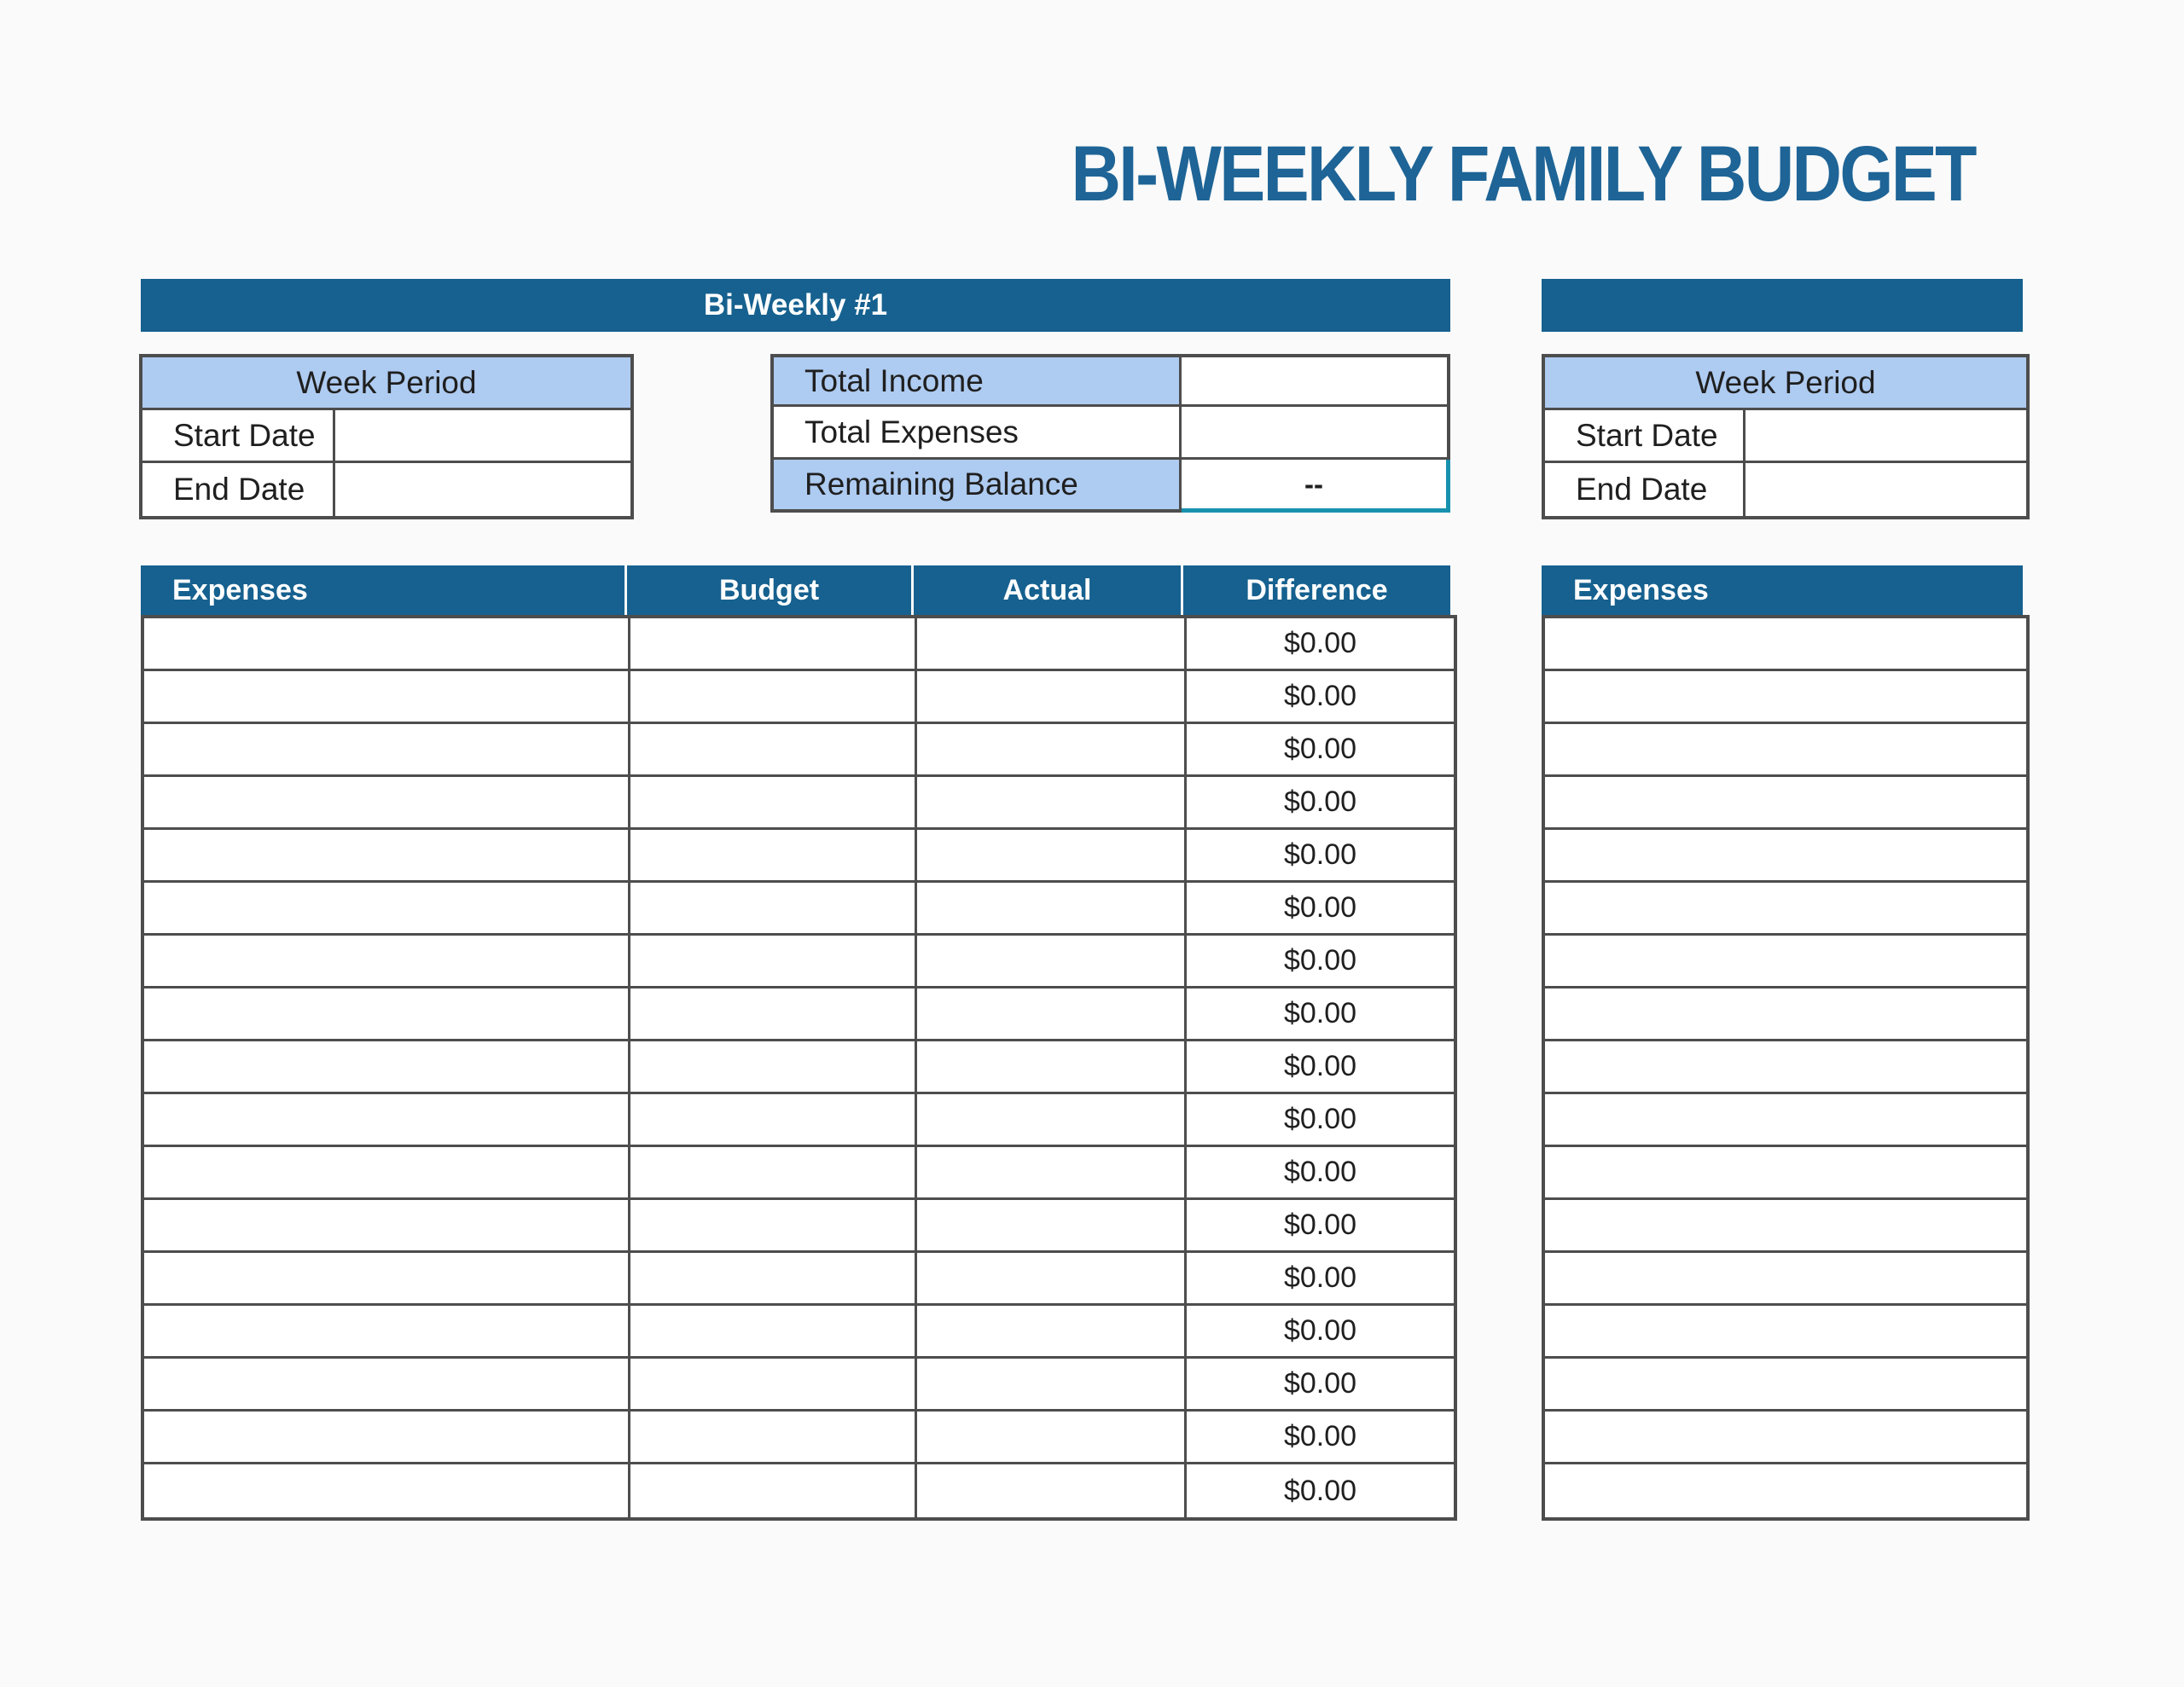 The image size is (2184, 1687). Describe the element at coordinates (1316, 487) in the screenshot. I see `remaining-balance-value-cell: --` at that location.